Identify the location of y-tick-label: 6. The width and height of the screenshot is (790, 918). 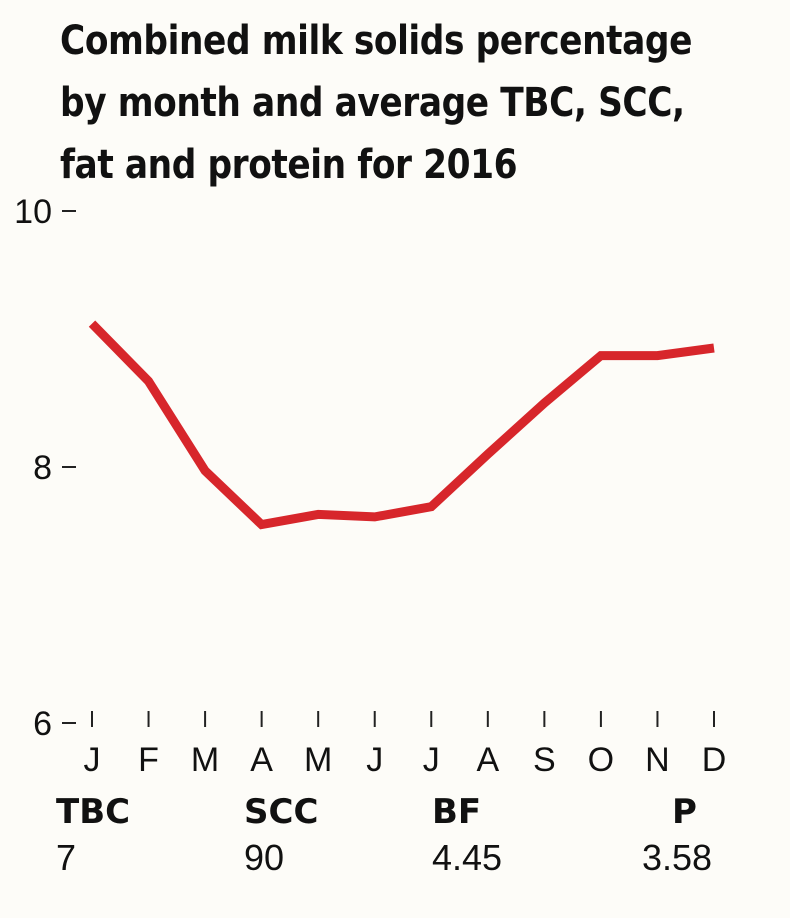
(42, 724).